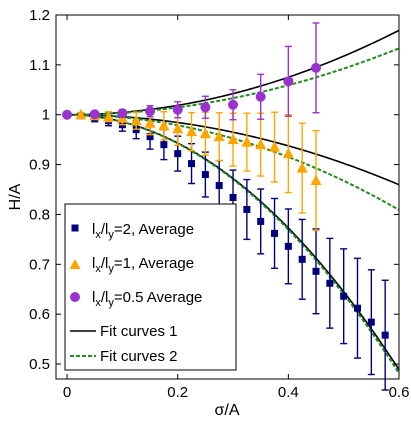  I want to click on y-tick-label: 1, so click(46, 115).